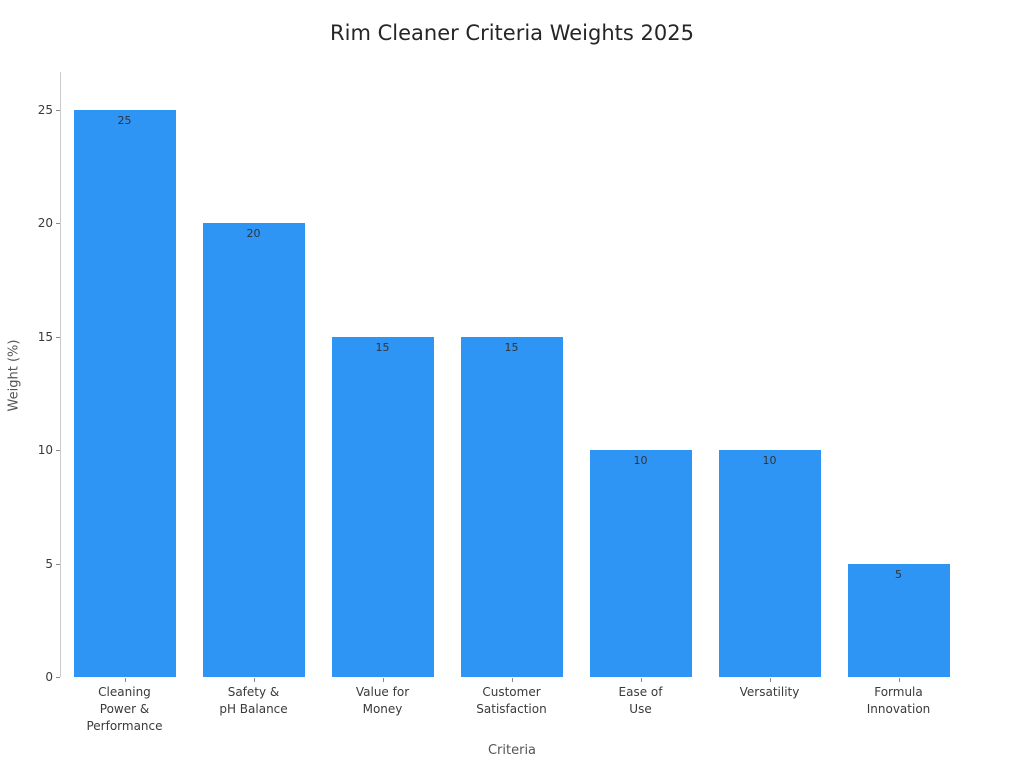 The height and width of the screenshot is (768, 1024). I want to click on x-axis-label: Criteria, so click(512, 750).